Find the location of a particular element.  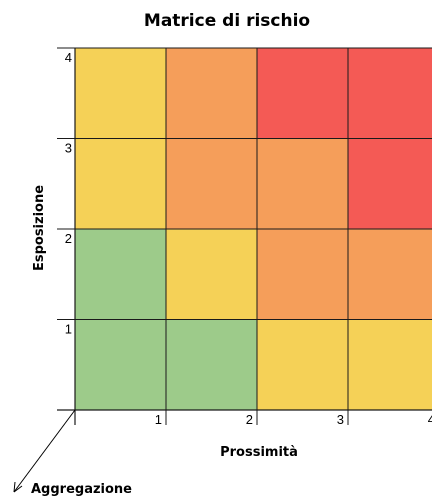

cell-x2-y4 is located at coordinates (211, 93).